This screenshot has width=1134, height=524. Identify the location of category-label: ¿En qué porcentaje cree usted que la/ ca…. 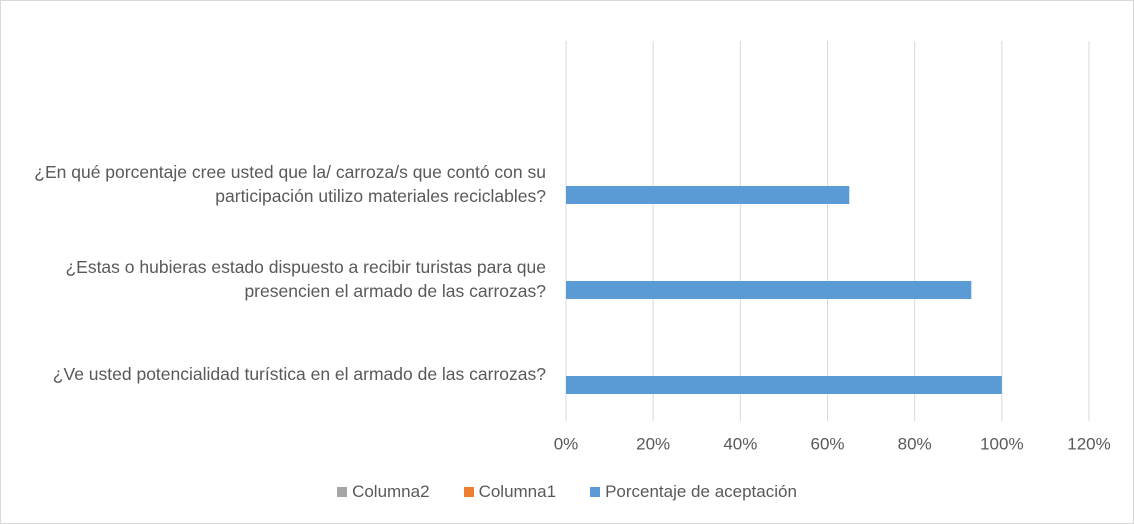
(290, 183).